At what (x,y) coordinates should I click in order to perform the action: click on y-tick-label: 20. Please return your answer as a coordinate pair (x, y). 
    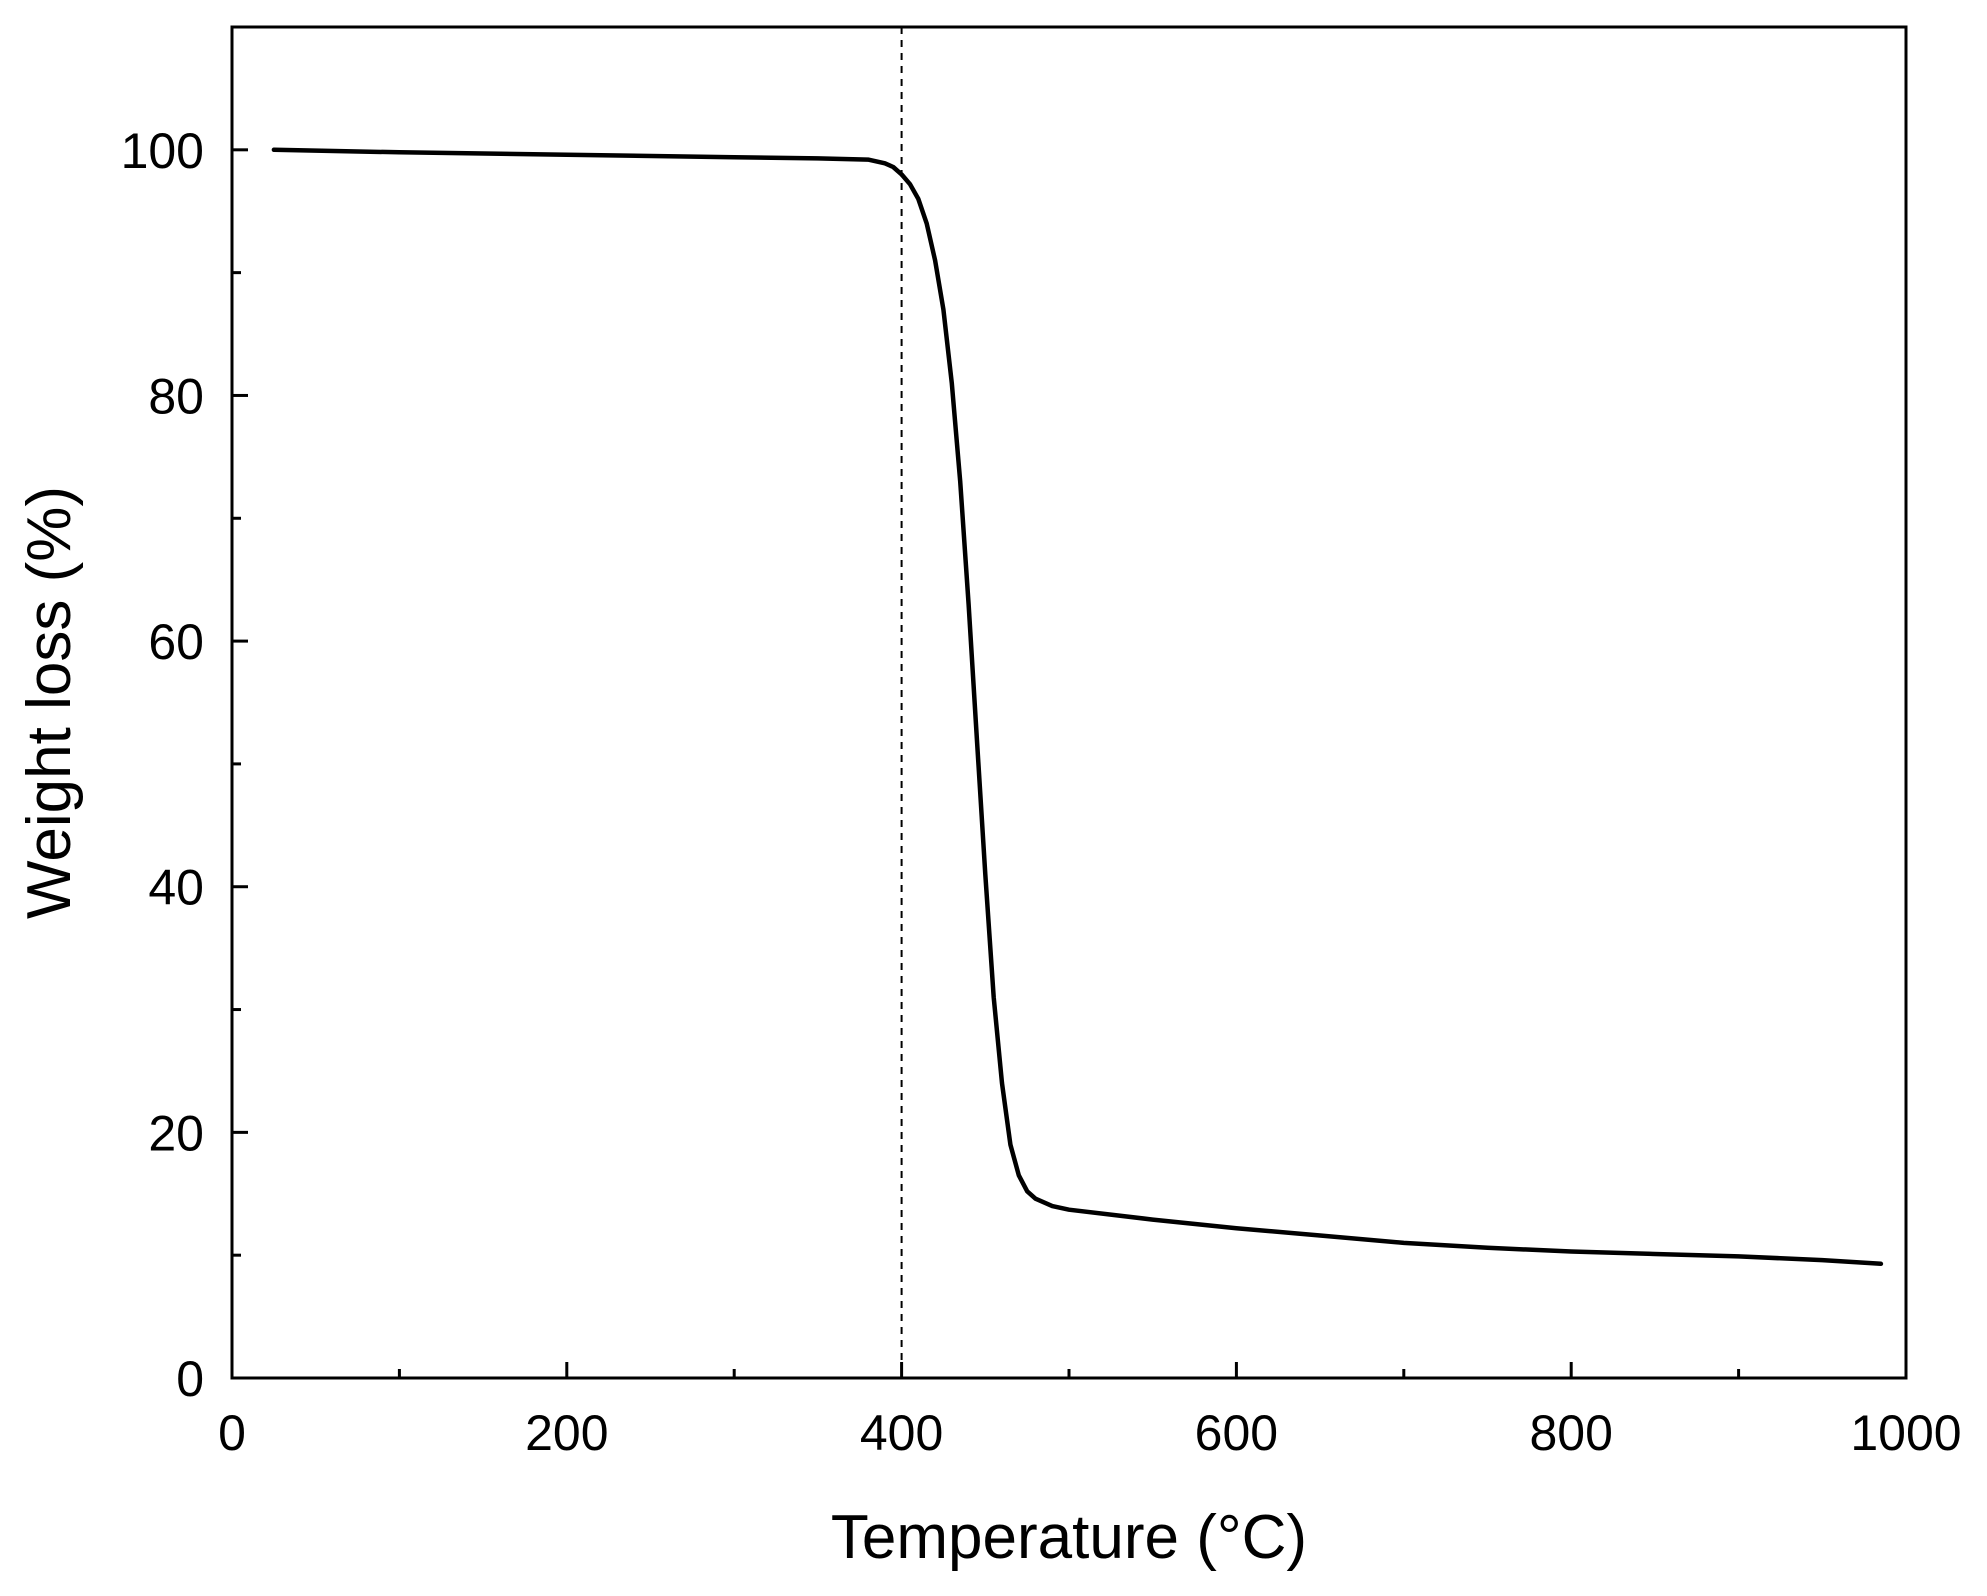
    Looking at the image, I should click on (176, 1133).